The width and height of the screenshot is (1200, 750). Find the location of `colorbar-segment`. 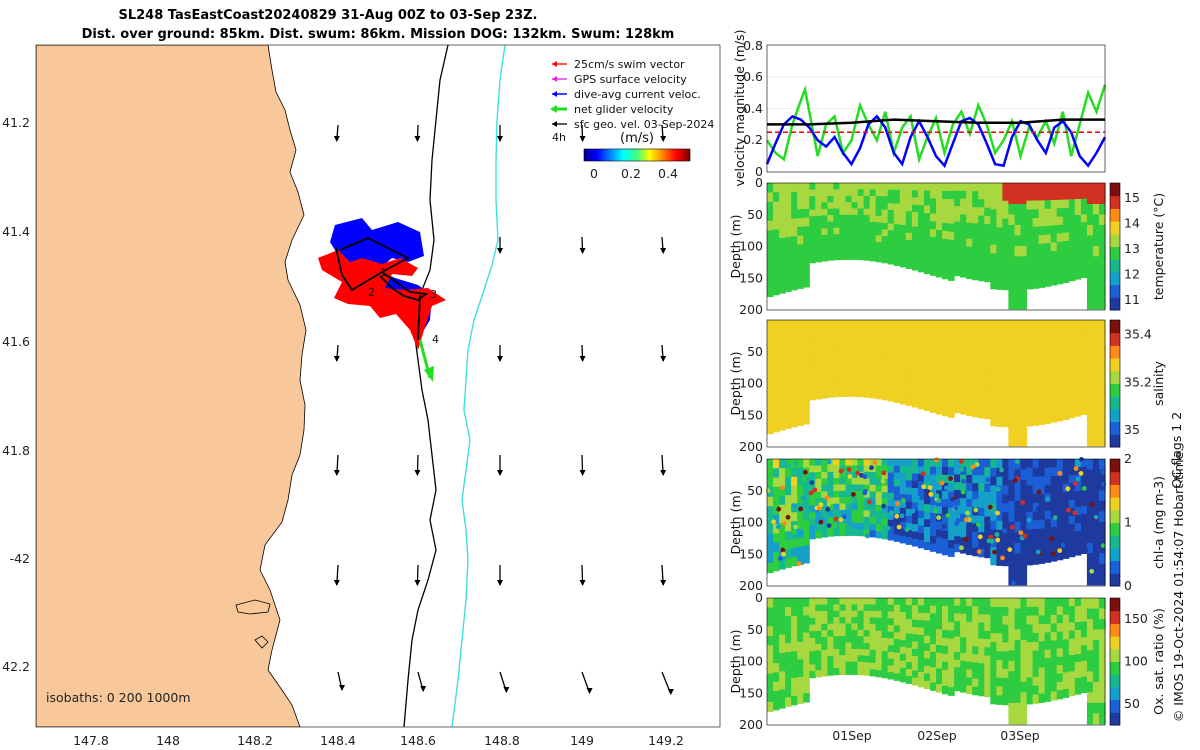

colorbar-segment is located at coordinates (1115, 529).